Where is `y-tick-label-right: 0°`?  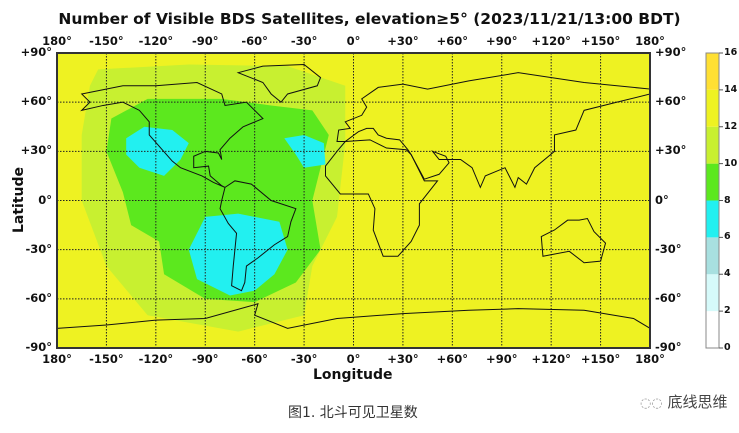
y-tick-label-right: 0° is located at coordinates (662, 199).